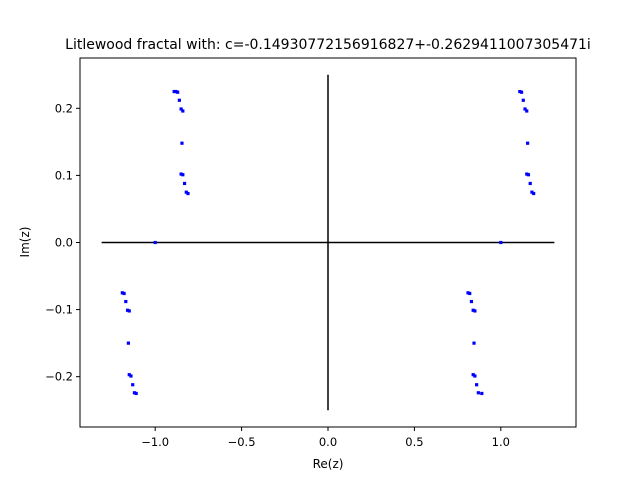  What do you see at coordinates (59, 377) in the screenshot?
I see `y-tick-label: −0.2` at bounding box center [59, 377].